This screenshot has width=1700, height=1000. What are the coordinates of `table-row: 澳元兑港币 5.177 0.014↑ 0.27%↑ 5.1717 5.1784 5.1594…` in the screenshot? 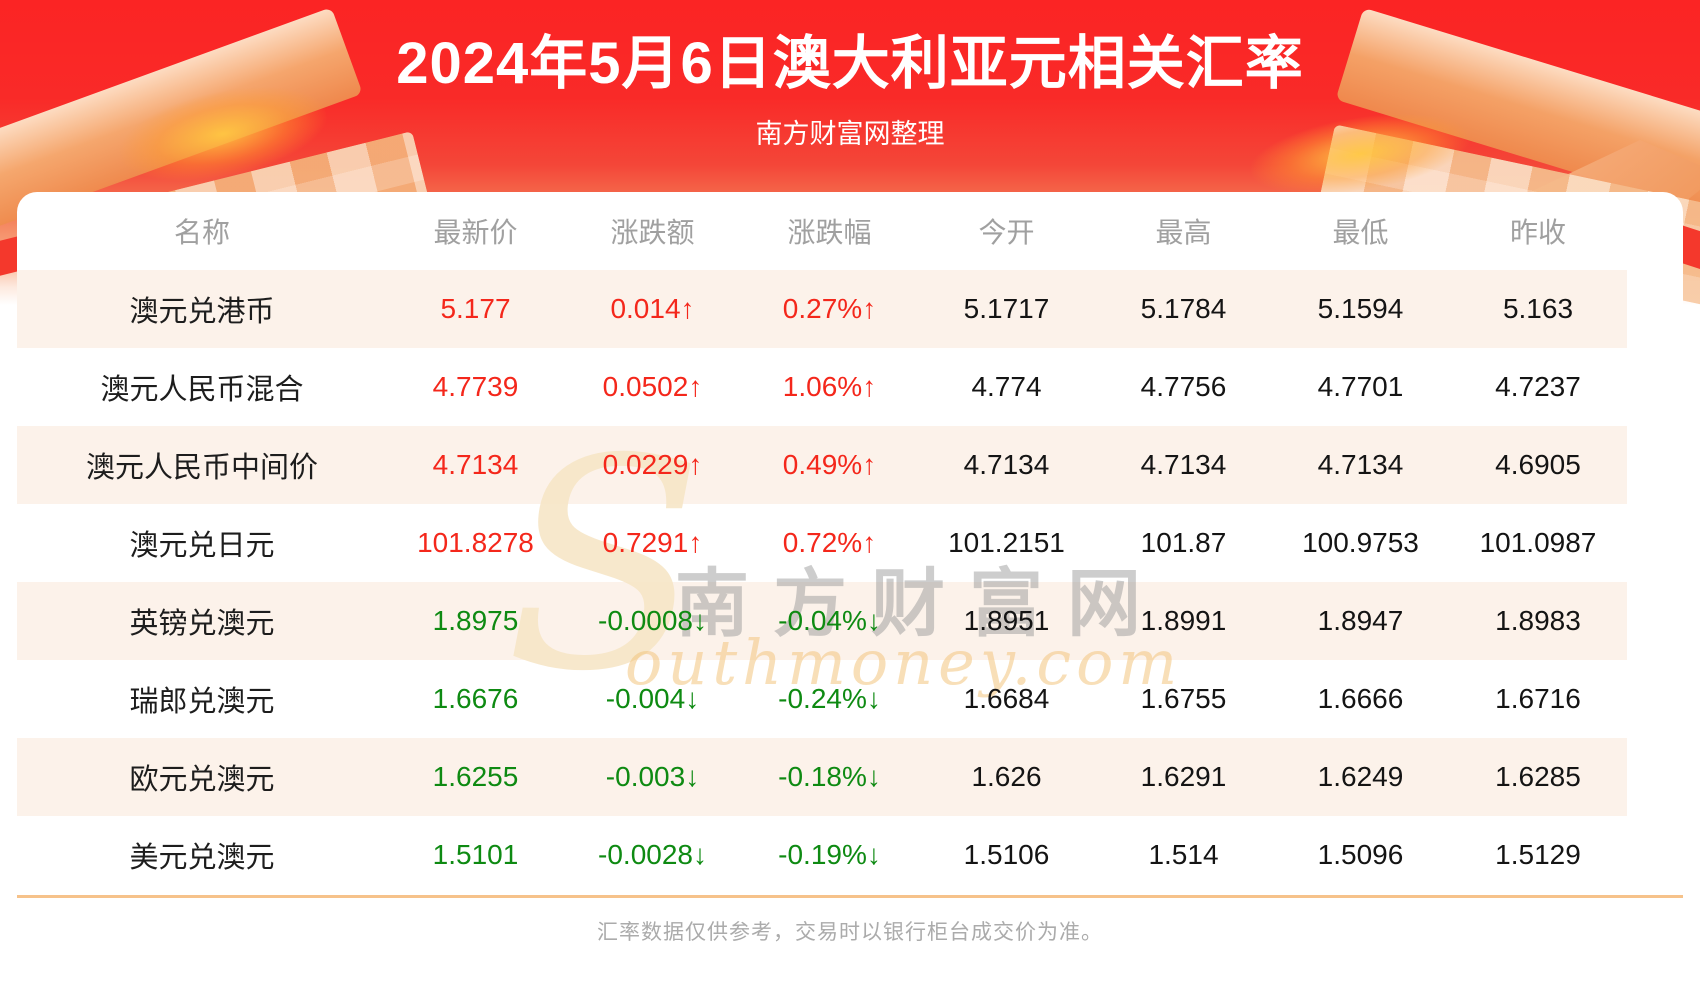 It's located at (822, 309).